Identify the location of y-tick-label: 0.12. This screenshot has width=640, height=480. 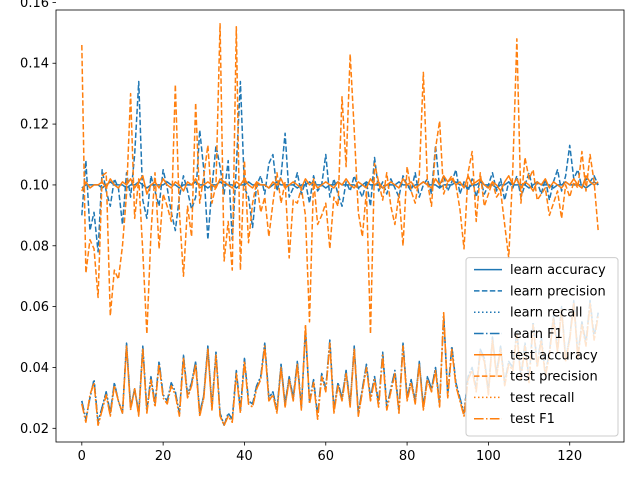
(34, 125).